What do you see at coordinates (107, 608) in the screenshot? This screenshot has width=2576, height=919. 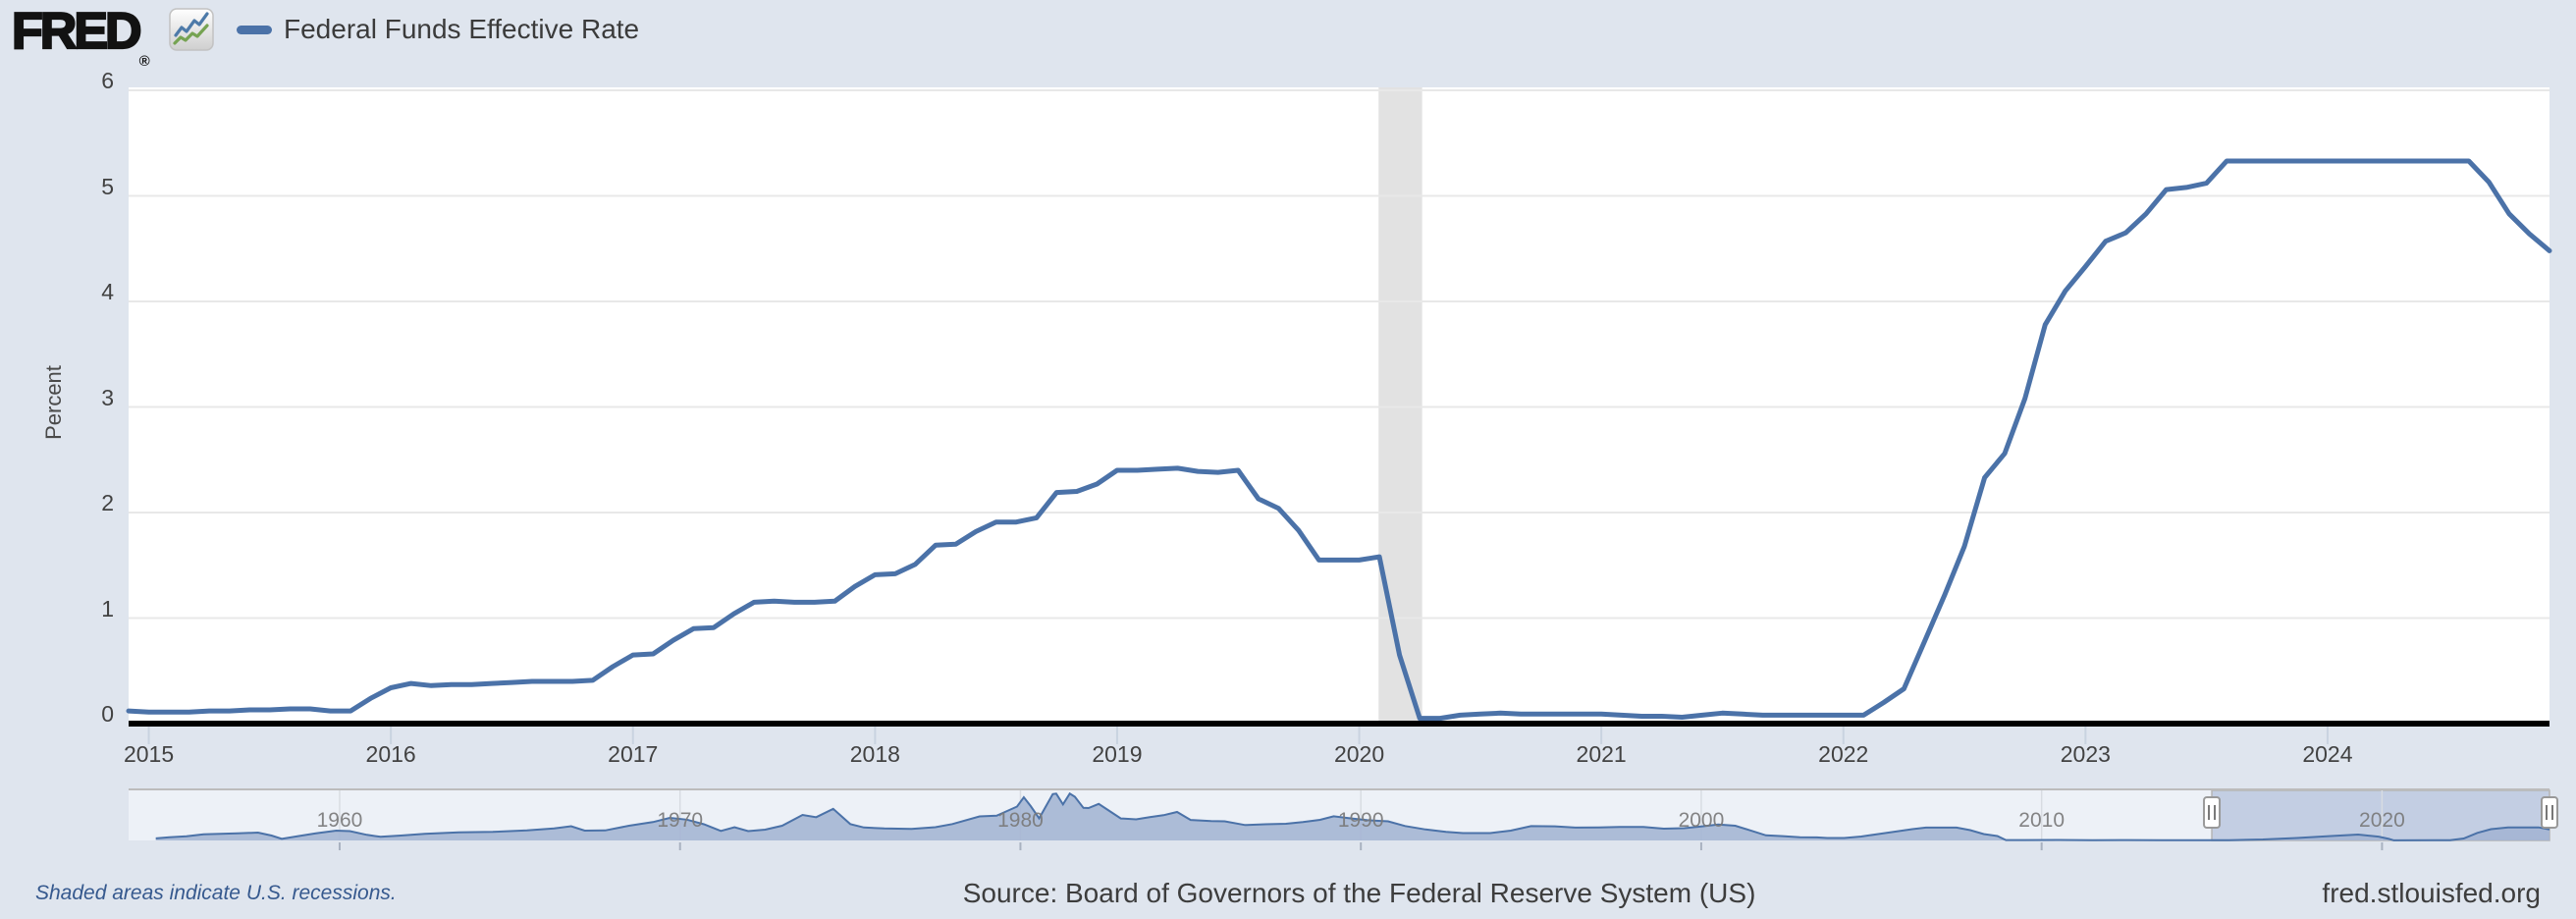 I see `y-tick-label: 1` at bounding box center [107, 608].